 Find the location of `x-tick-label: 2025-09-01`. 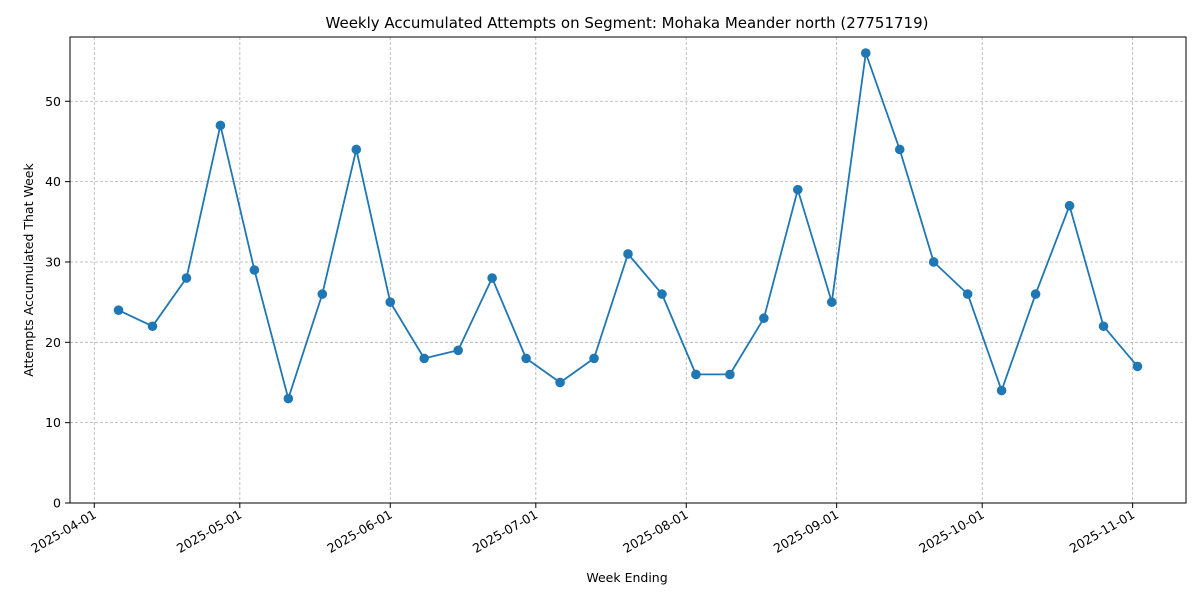

x-tick-label: 2025-09-01 is located at coordinates (806, 531).